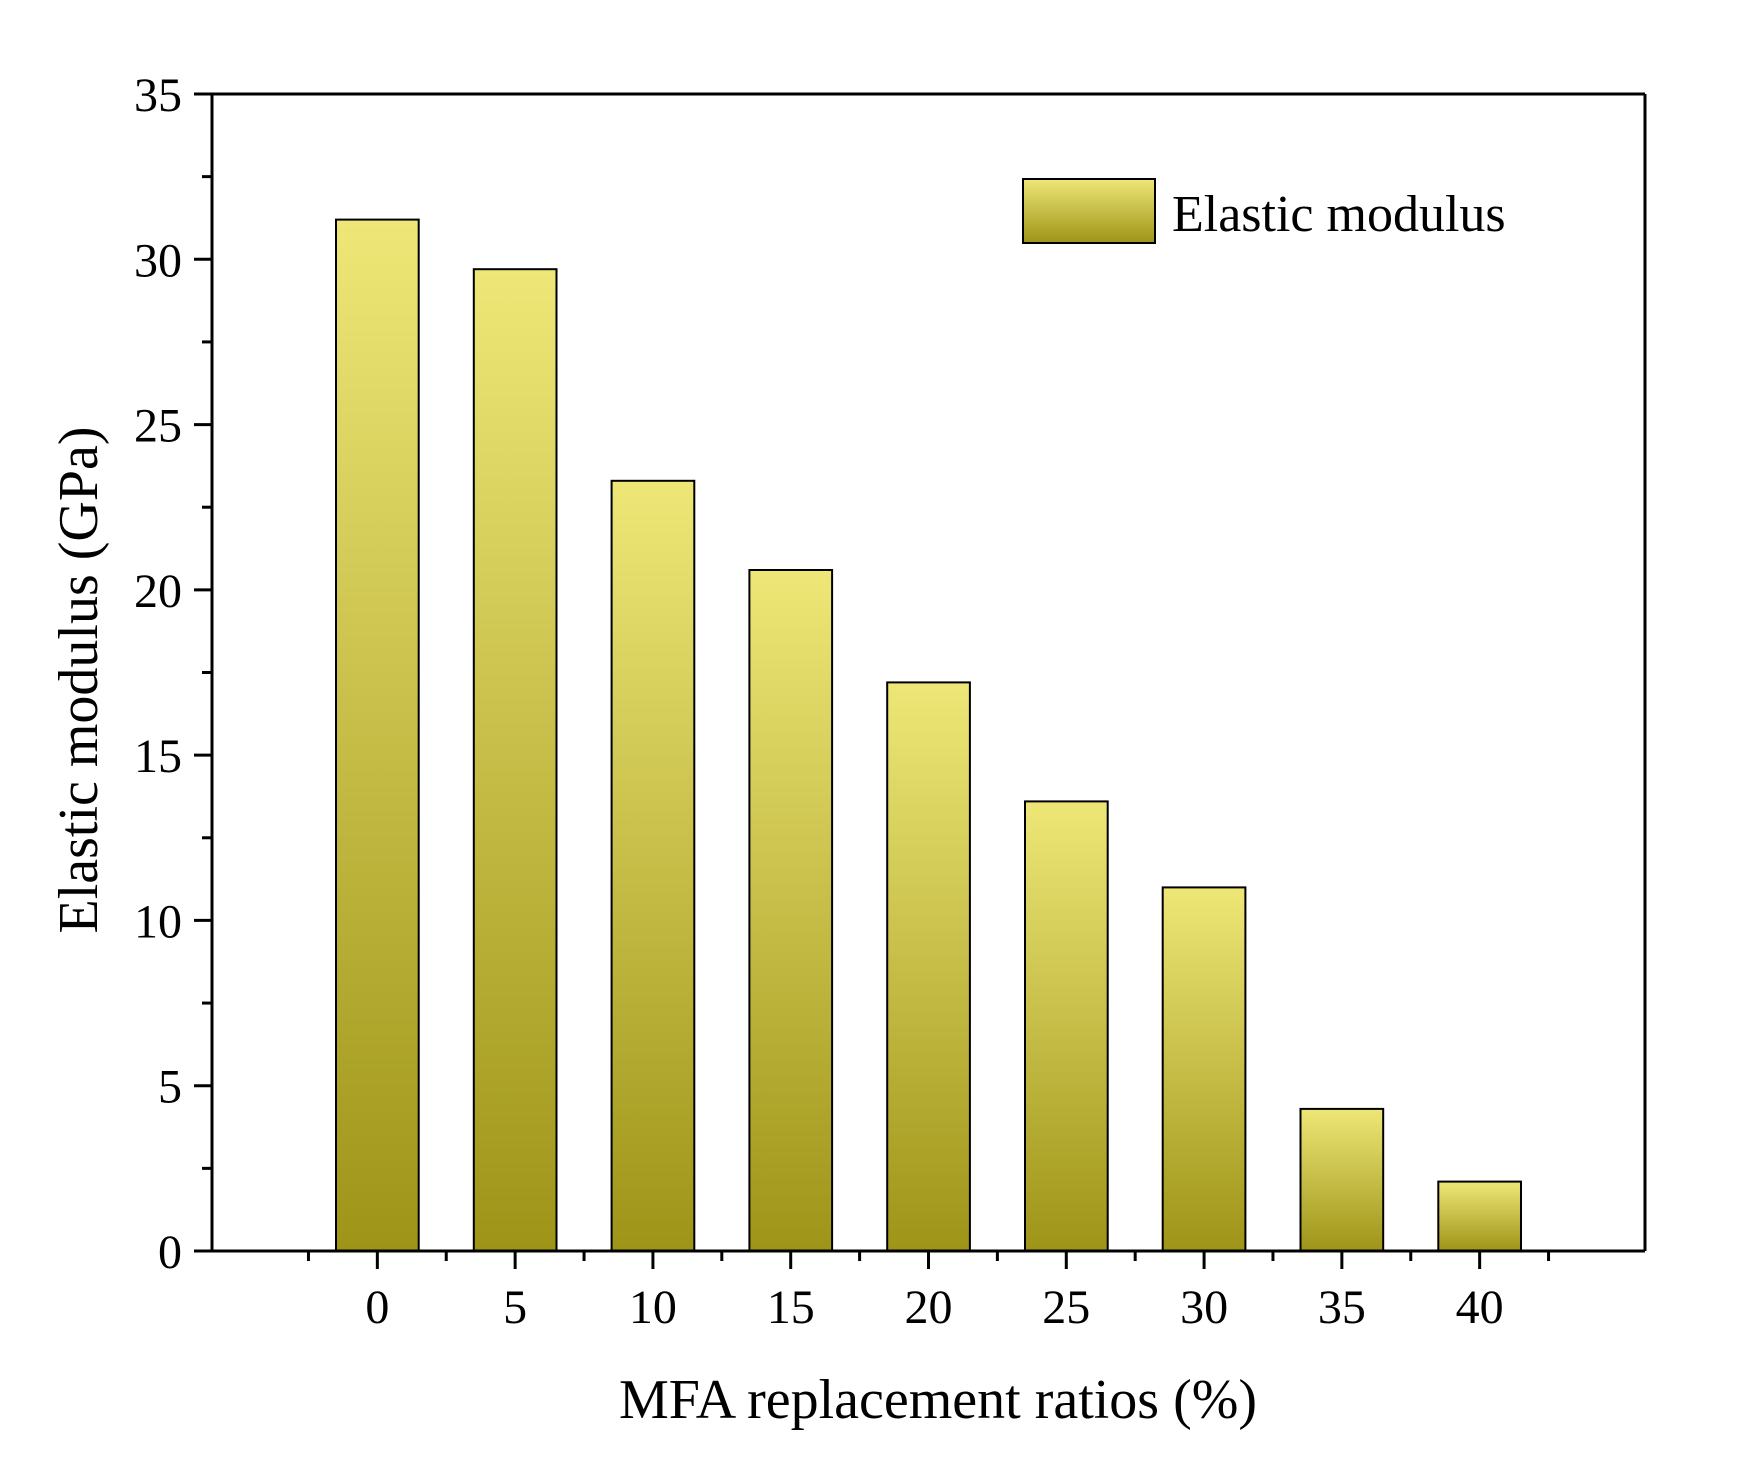  I want to click on x-tick-label: 5, so click(515, 1307).